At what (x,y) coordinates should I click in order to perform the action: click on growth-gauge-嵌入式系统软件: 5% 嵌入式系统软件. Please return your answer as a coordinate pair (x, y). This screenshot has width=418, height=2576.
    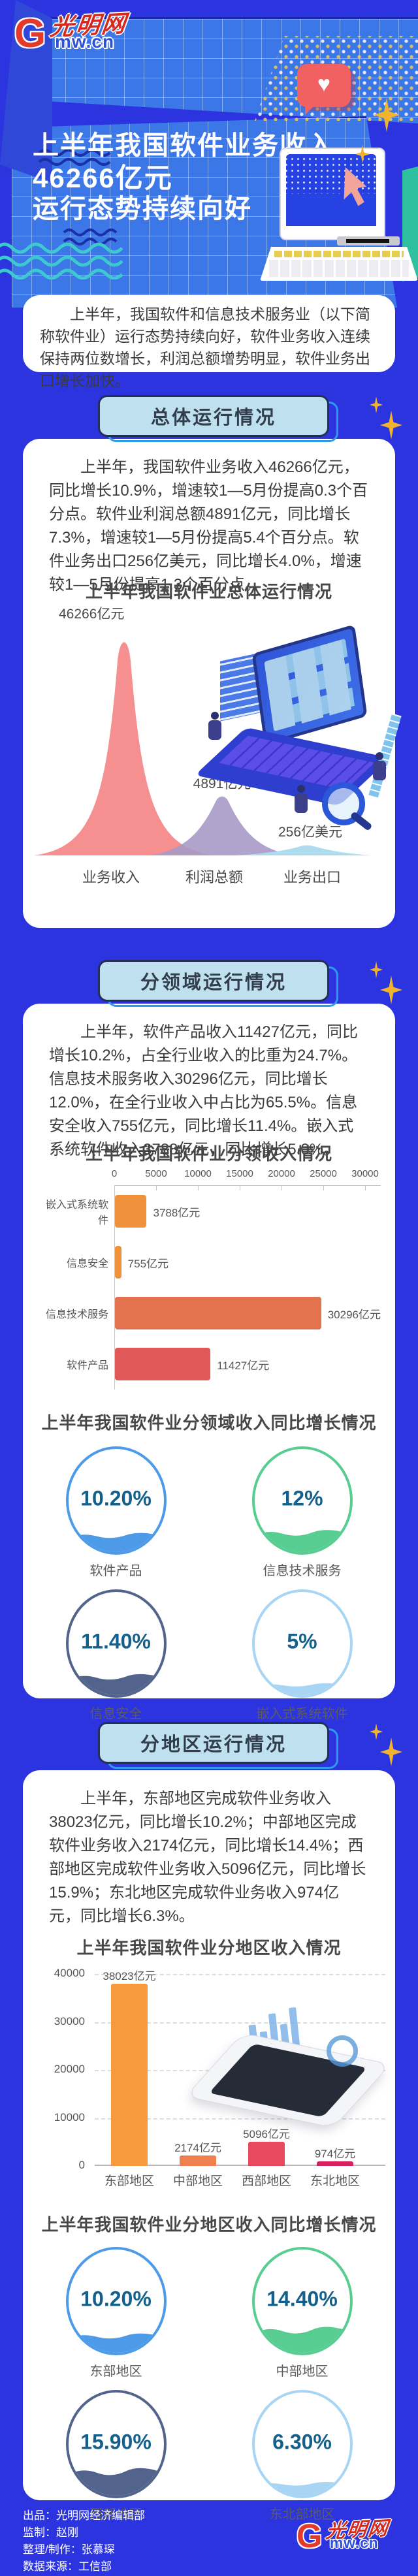
    Looking at the image, I should click on (302, 1655).